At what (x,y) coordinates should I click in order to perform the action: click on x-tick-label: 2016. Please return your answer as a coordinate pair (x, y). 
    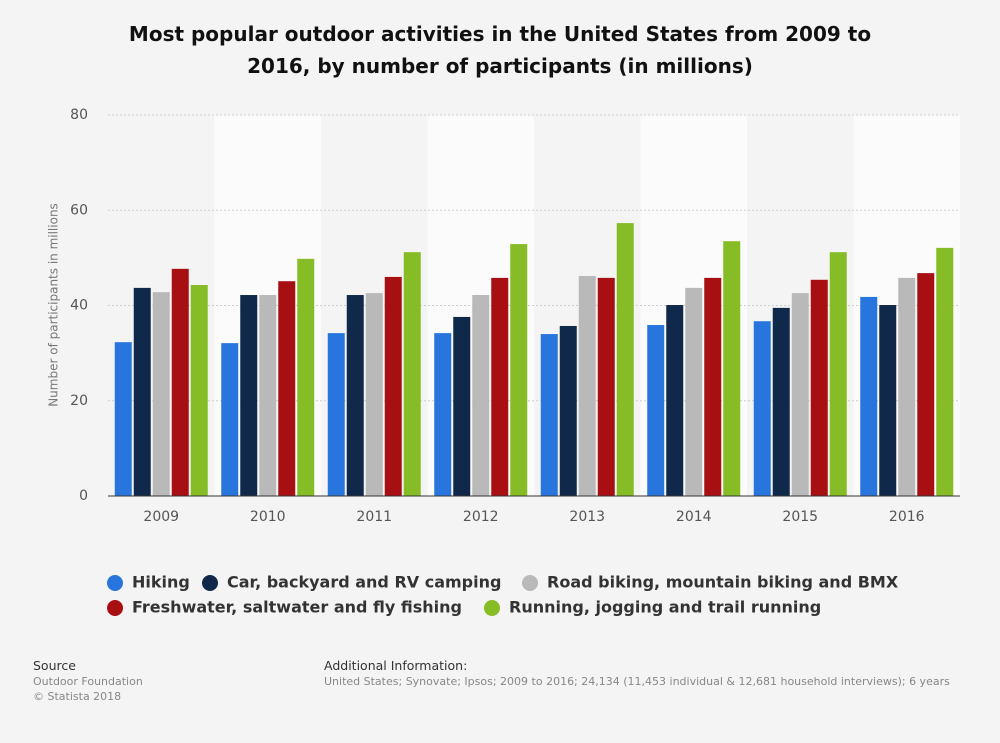
    Looking at the image, I should click on (907, 517).